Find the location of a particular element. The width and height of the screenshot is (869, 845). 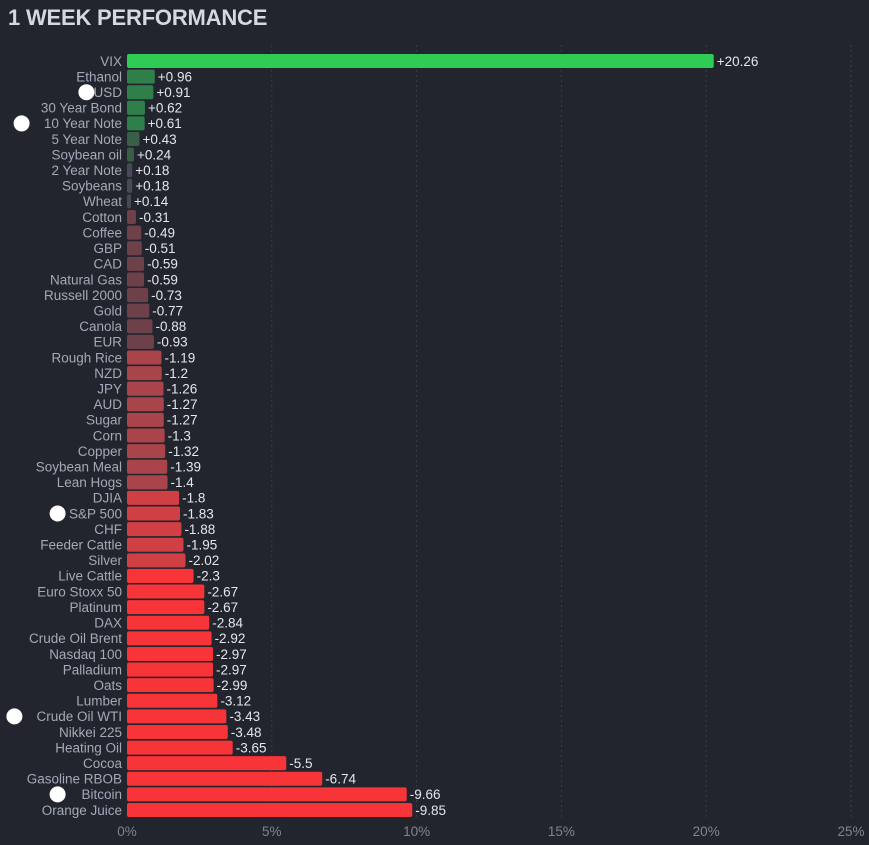

x-tick-label: 20% is located at coordinates (706, 831).